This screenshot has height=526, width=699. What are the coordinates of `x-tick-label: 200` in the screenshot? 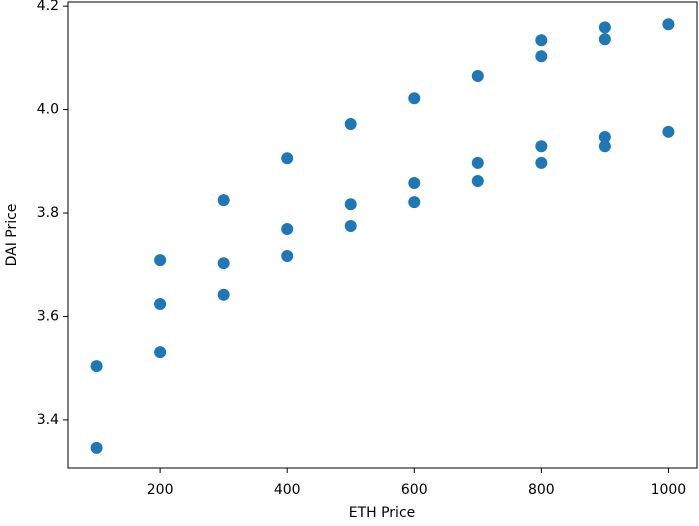 It's located at (160, 490).